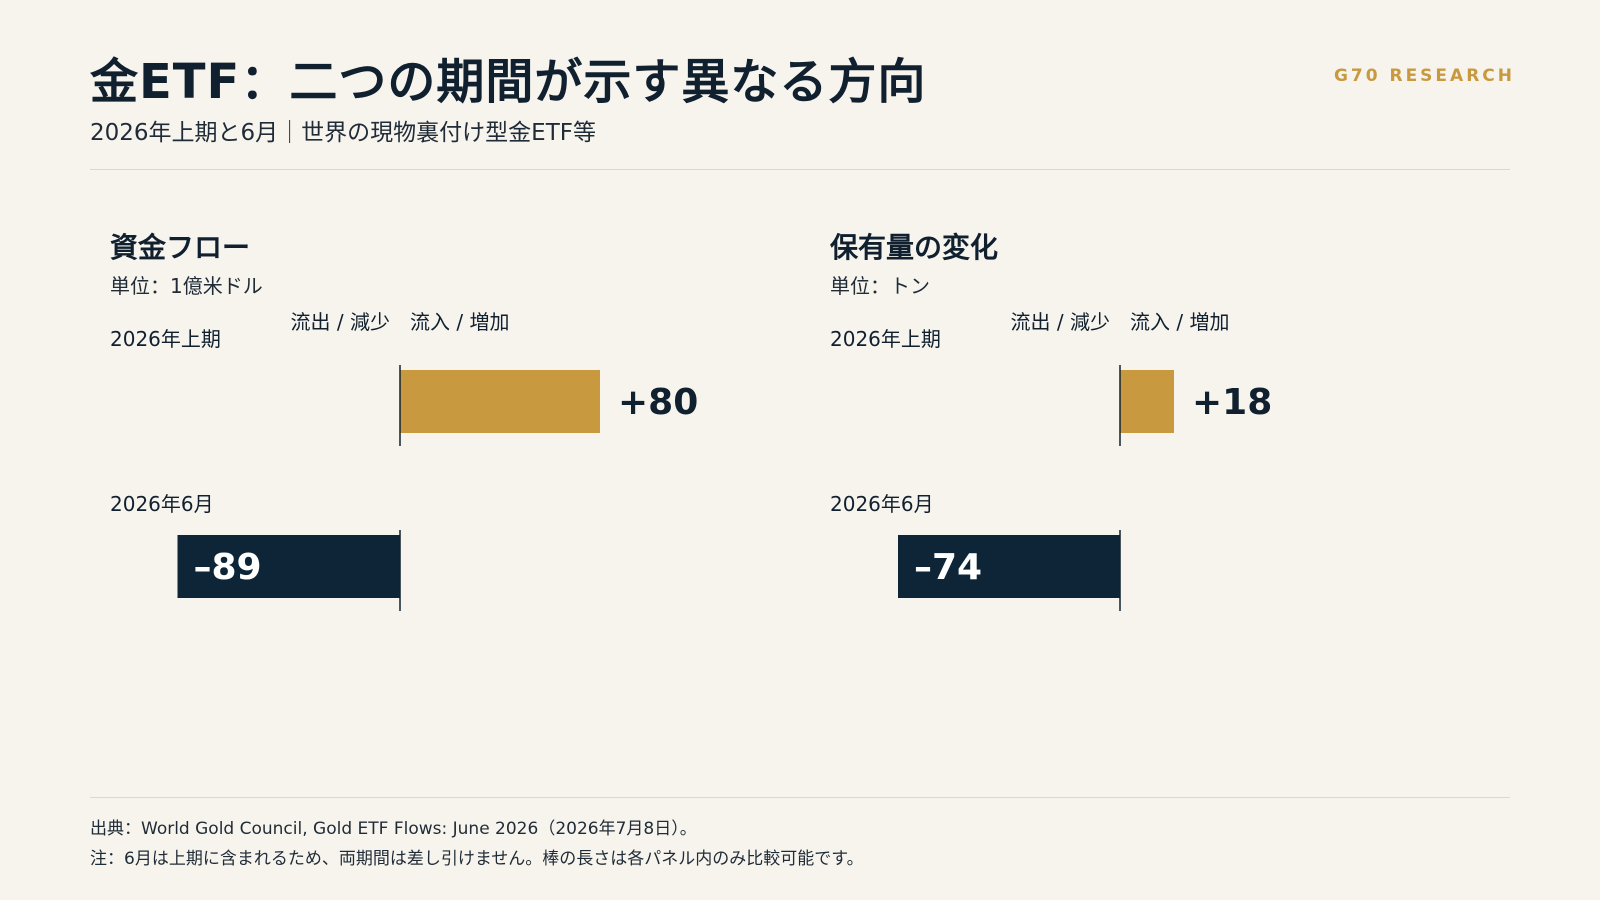  Describe the element at coordinates (948, 567) in the screenshot. I see `value-label: –74` at that location.